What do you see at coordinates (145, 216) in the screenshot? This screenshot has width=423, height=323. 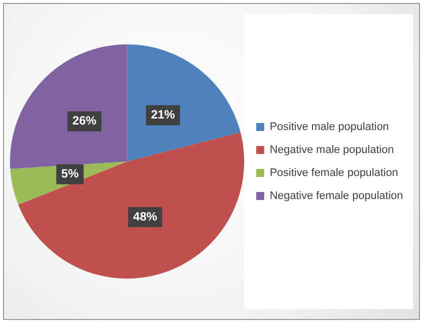 I see `data-label: 48%` at bounding box center [145, 216].